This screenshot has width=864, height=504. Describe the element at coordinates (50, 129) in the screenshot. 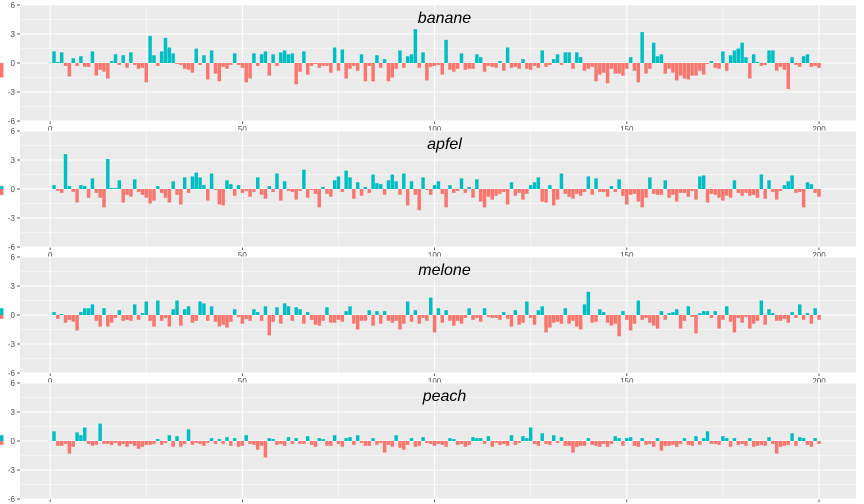

I see `x-tick-label: 0` at that location.